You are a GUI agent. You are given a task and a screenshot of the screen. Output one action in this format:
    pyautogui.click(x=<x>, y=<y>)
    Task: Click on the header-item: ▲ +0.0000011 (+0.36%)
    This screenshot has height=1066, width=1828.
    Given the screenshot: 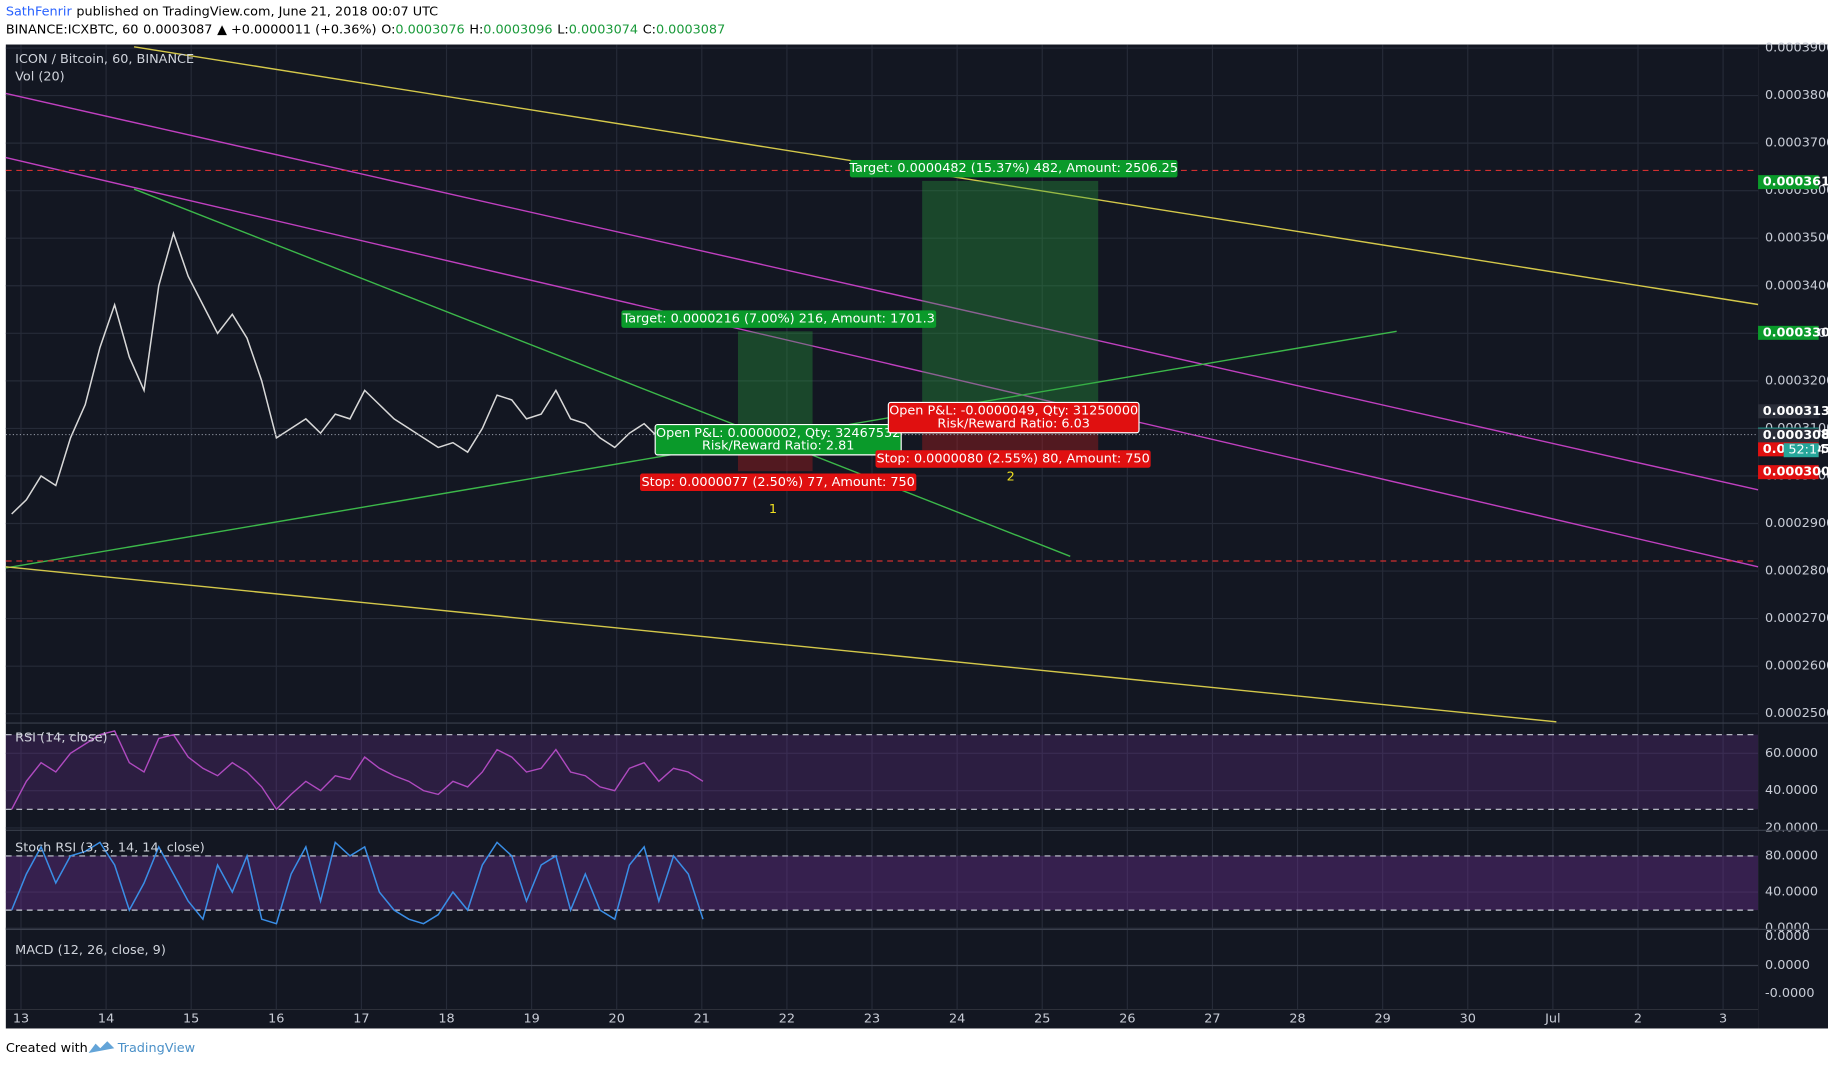 What is the action you would take?
    pyautogui.click(x=296, y=29)
    